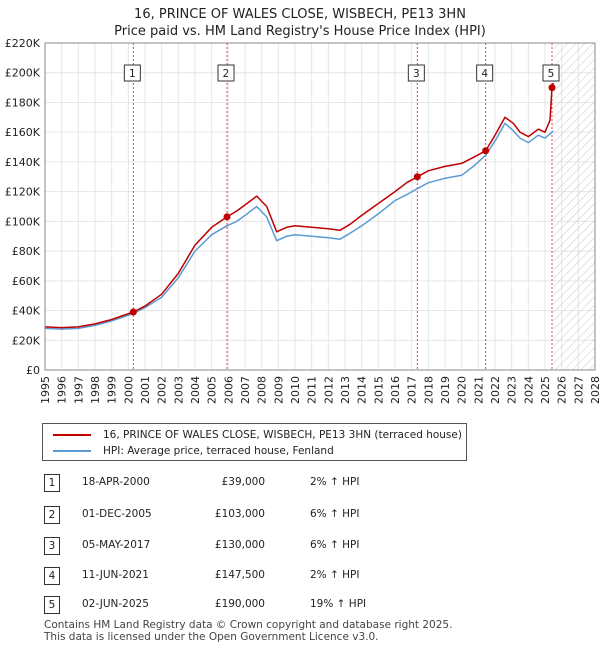 This screenshot has width=600, height=650. I want to click on transaction-hpi: 19% ↑ HPI, so click(338, 604).